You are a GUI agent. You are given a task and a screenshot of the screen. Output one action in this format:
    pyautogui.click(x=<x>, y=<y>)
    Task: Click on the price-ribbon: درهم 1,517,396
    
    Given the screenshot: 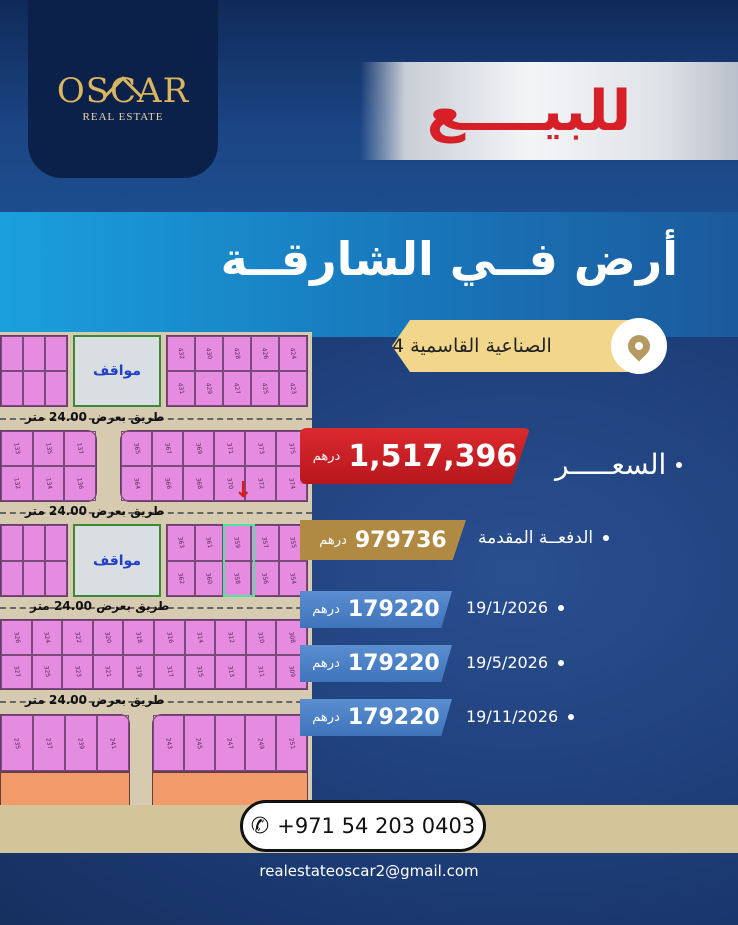 What is the action you would take?
    pyautogui.click(x=415, y=456)
    